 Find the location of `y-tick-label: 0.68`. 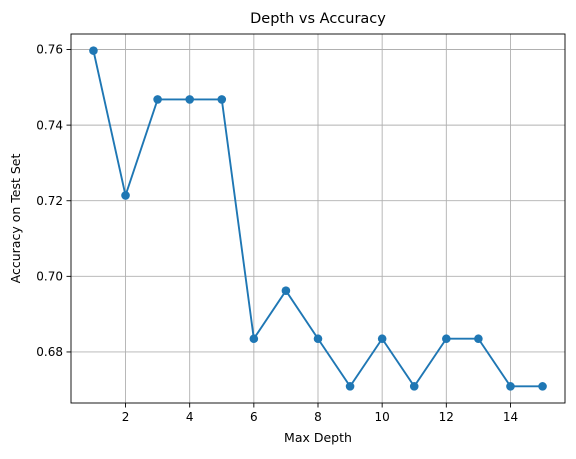

y-tick-label: 0.68 is located at coordinates (49, 352).